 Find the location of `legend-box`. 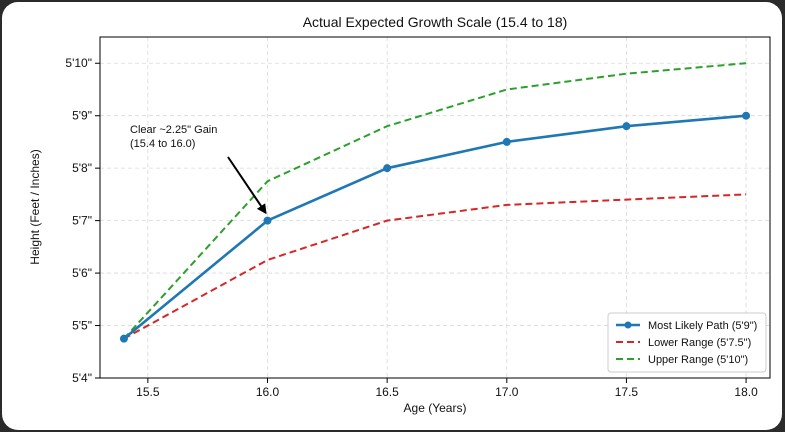

legend-box is located at coordinates (687, 342).